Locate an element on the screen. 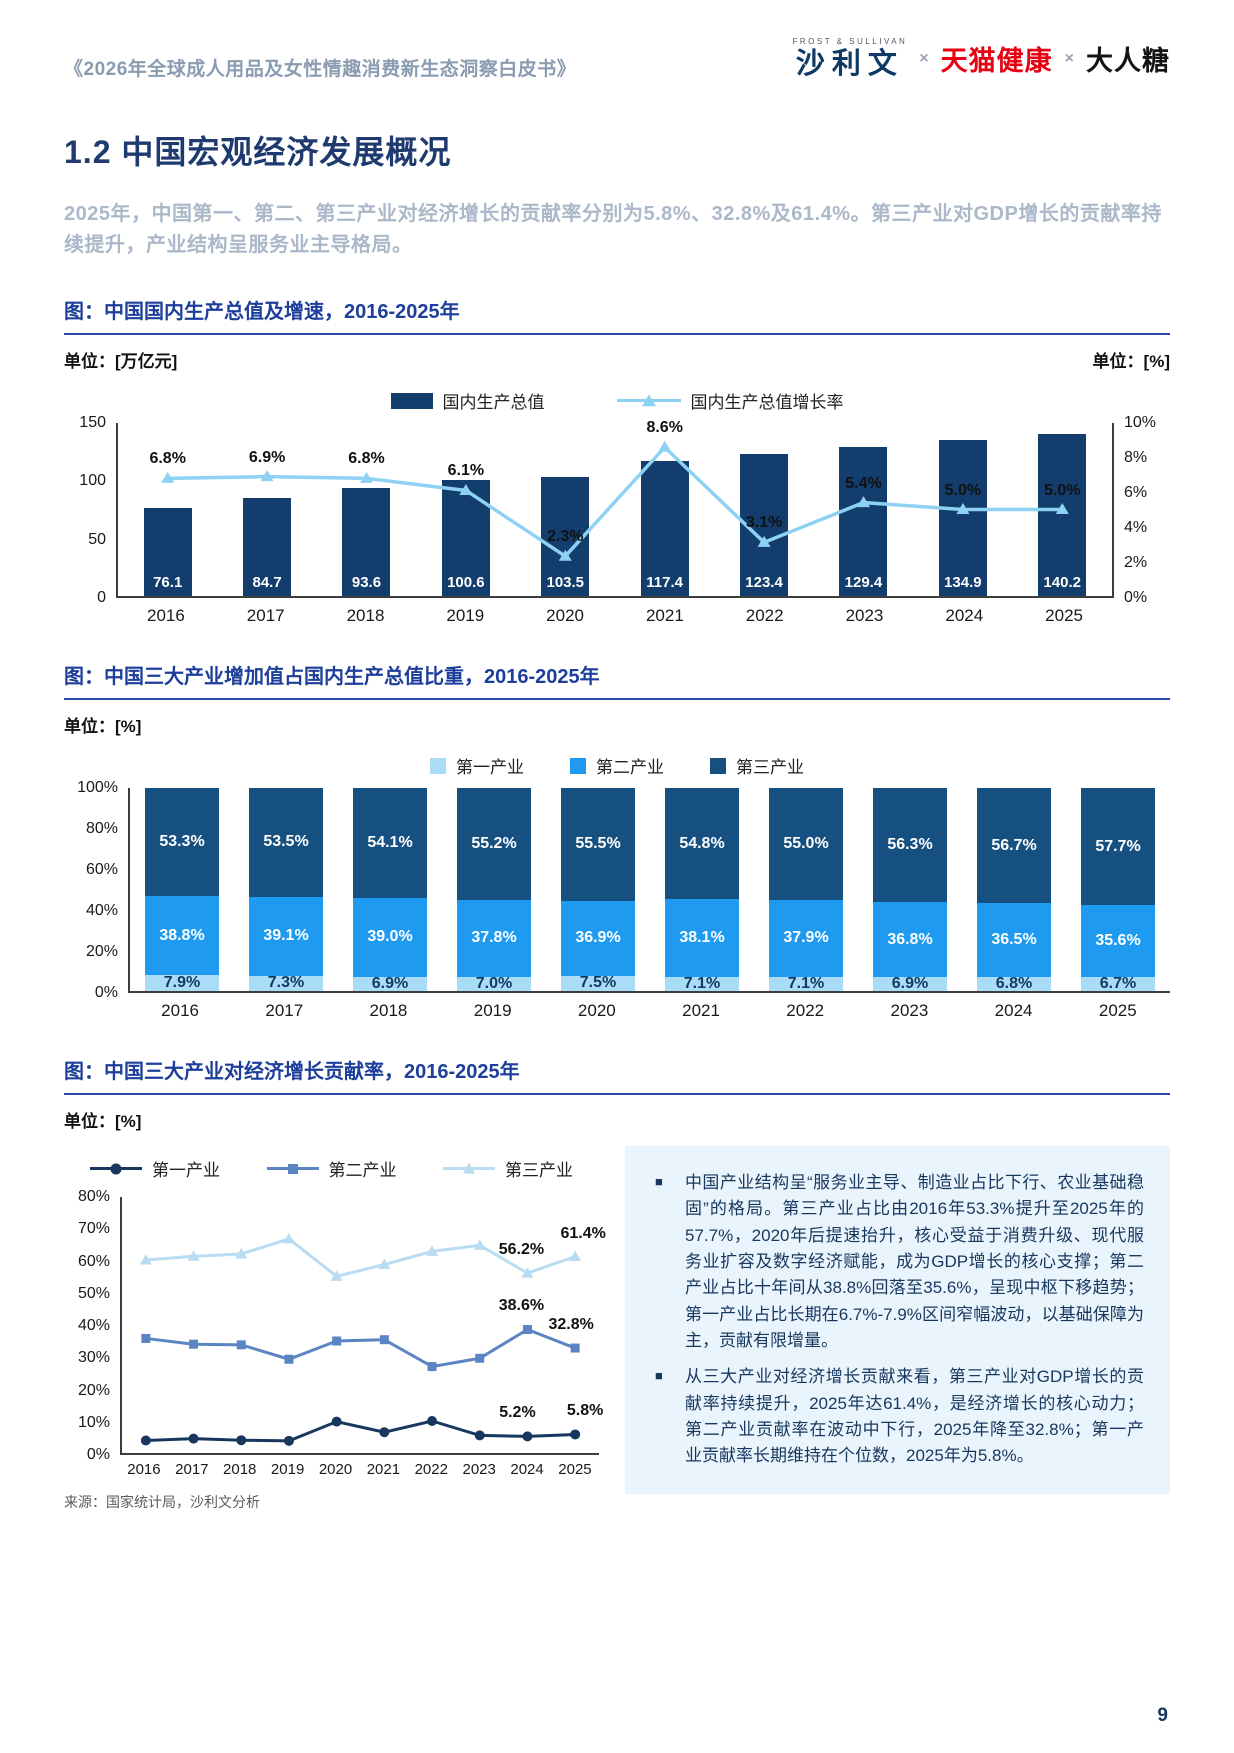  x-axis-label: 2025 is located at coordinates (1117, 1010).